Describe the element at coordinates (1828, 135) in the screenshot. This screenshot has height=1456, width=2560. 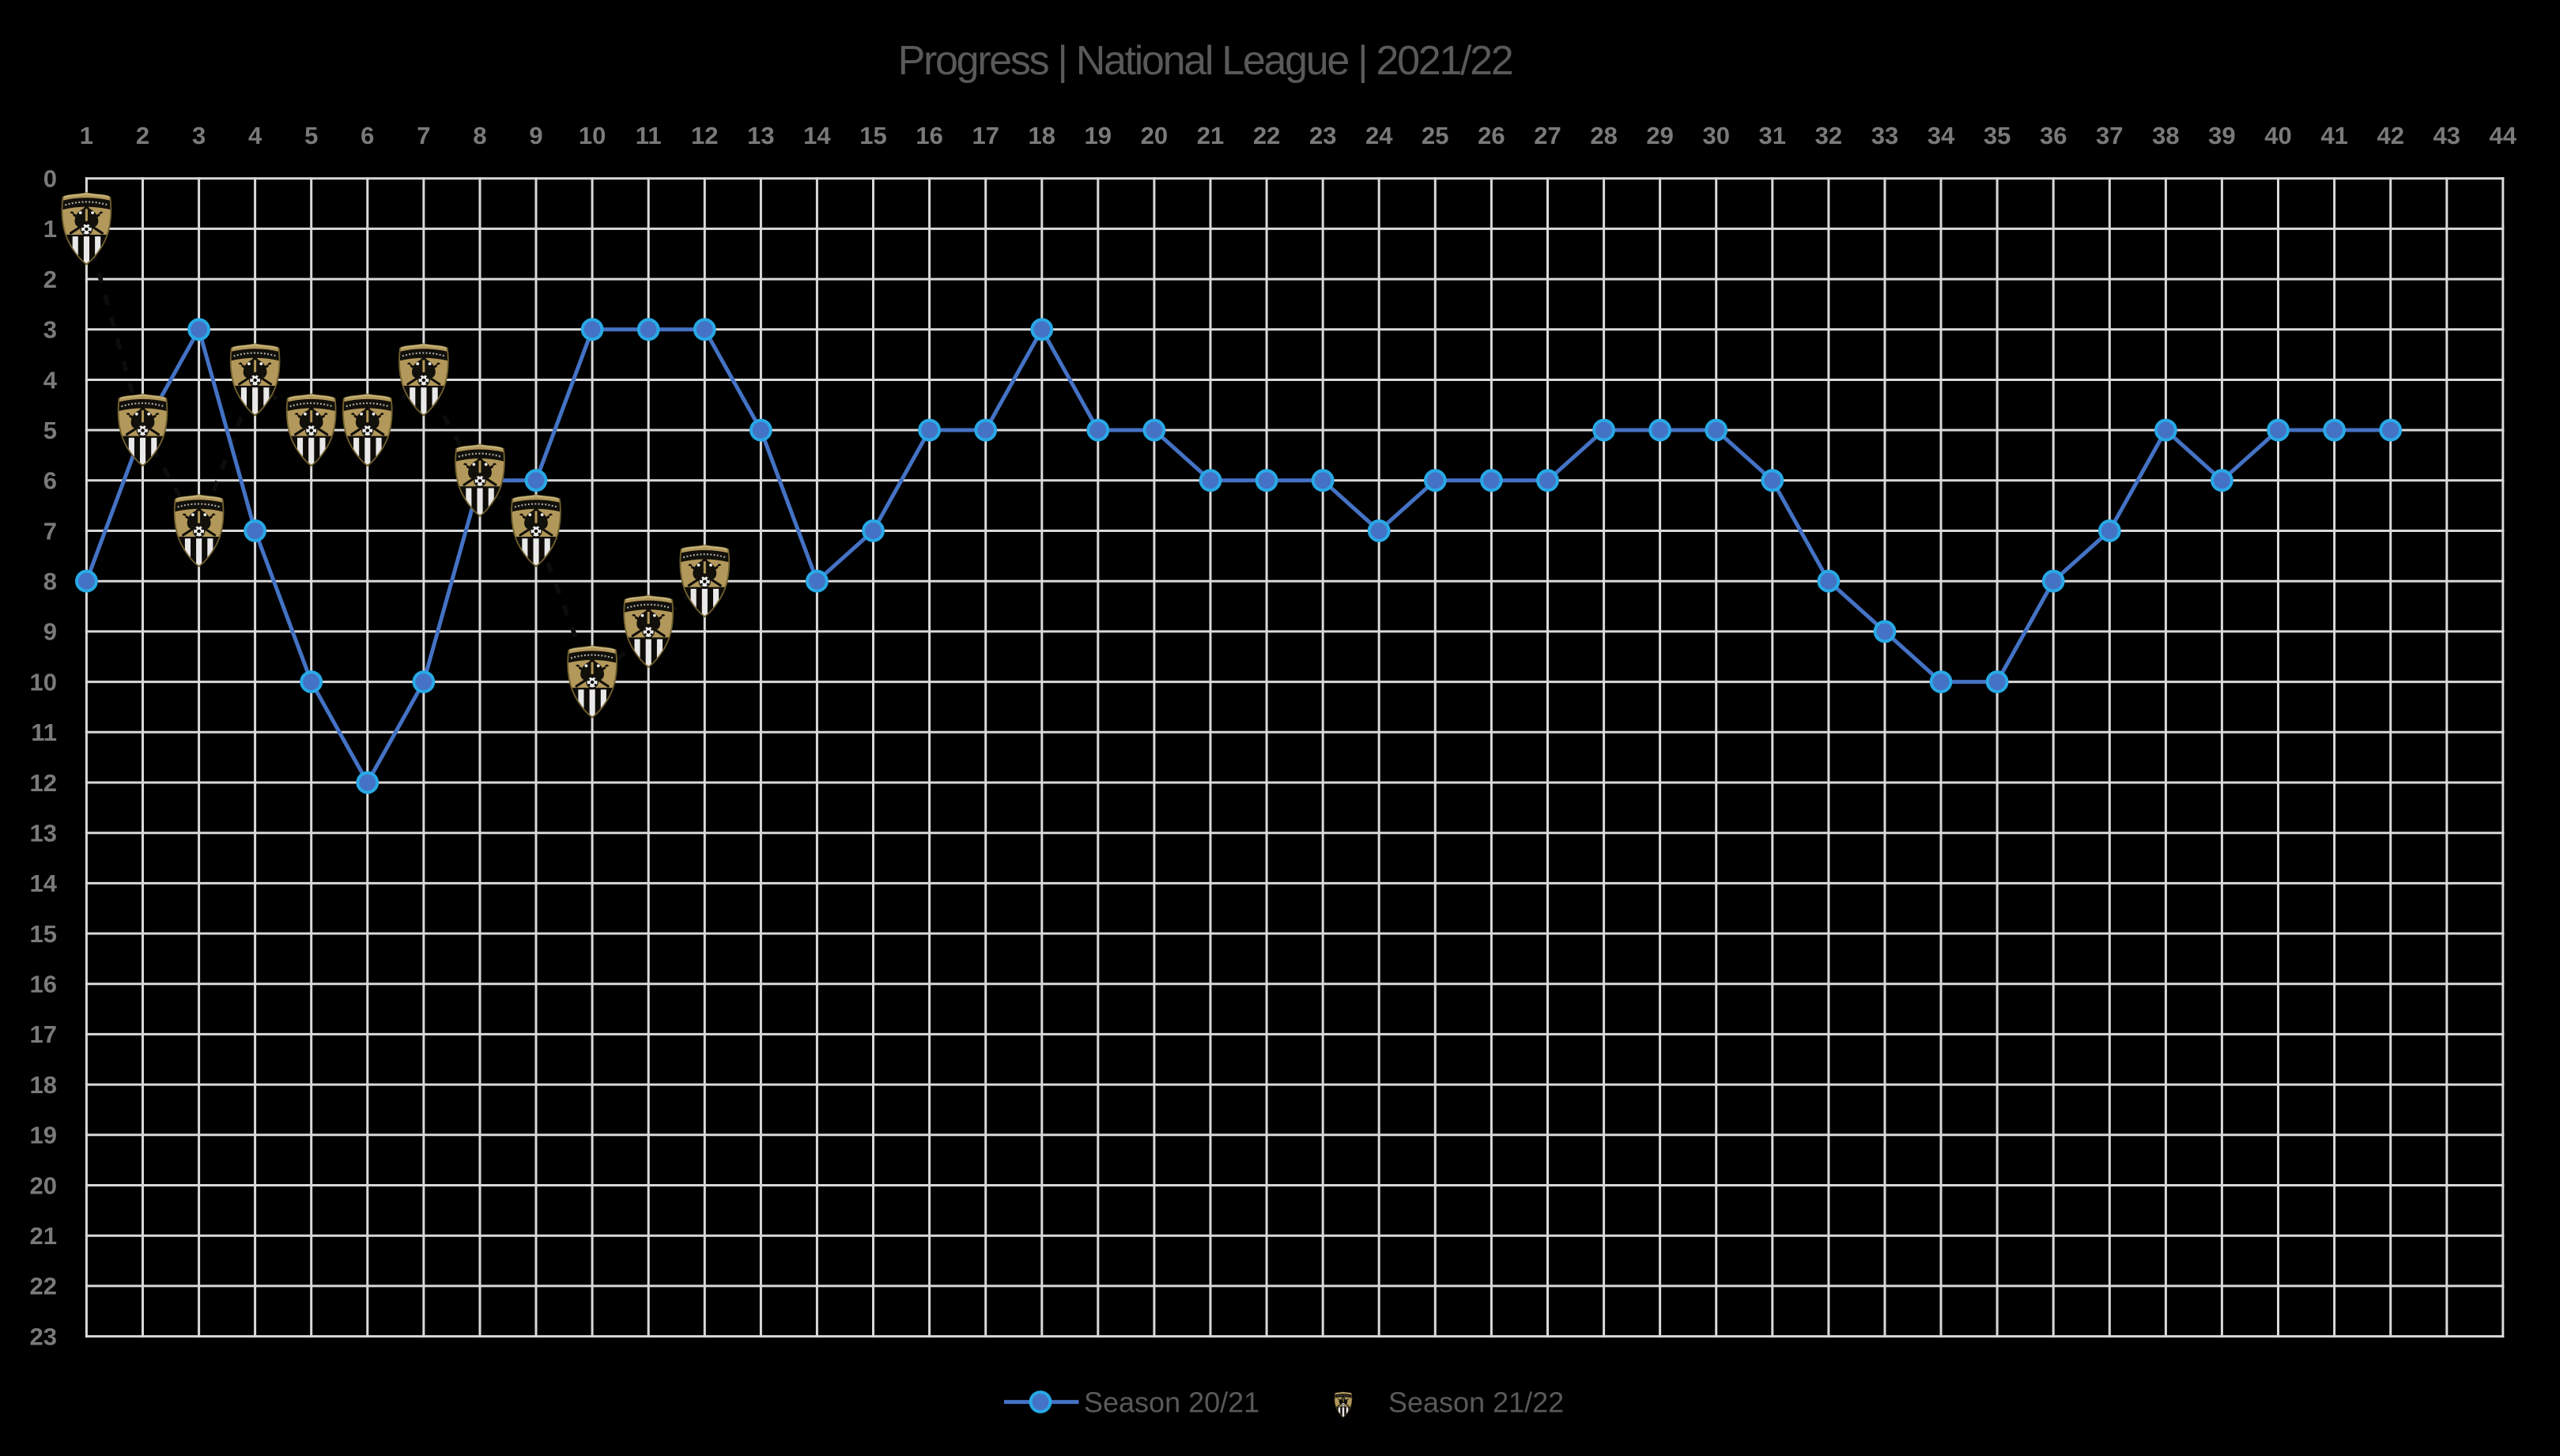
I see `svg-text: 32` at that location.